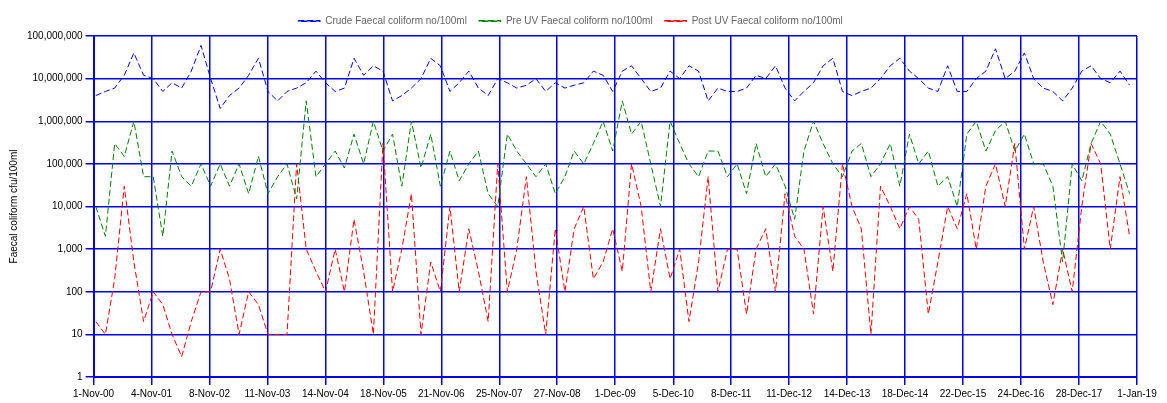  I want to click on x-tick-label: 11-Dec-12, so click(789, 393).